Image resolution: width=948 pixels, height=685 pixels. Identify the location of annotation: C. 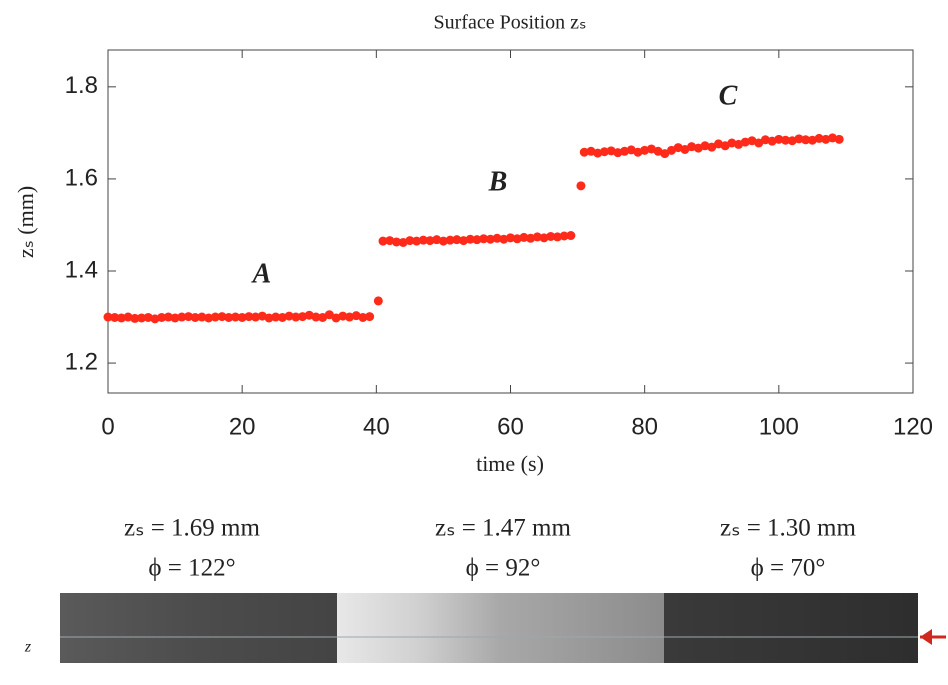
(728, 95).